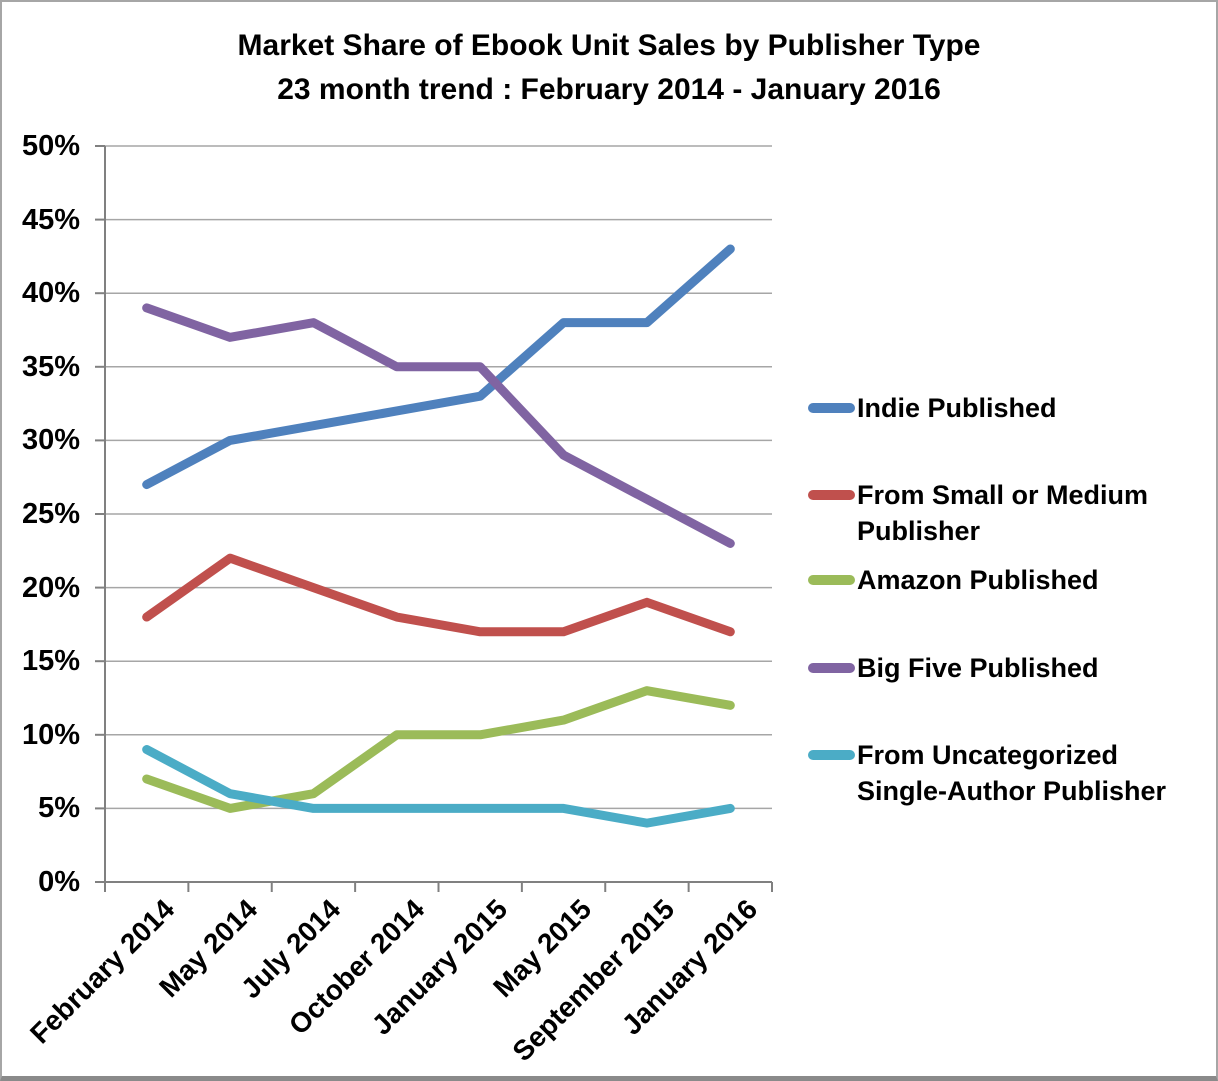 Image resolution: width=1218 pixels, height=1081 pixels. I want to click on y-axis-tick-label: 20%, so click(50, 587).